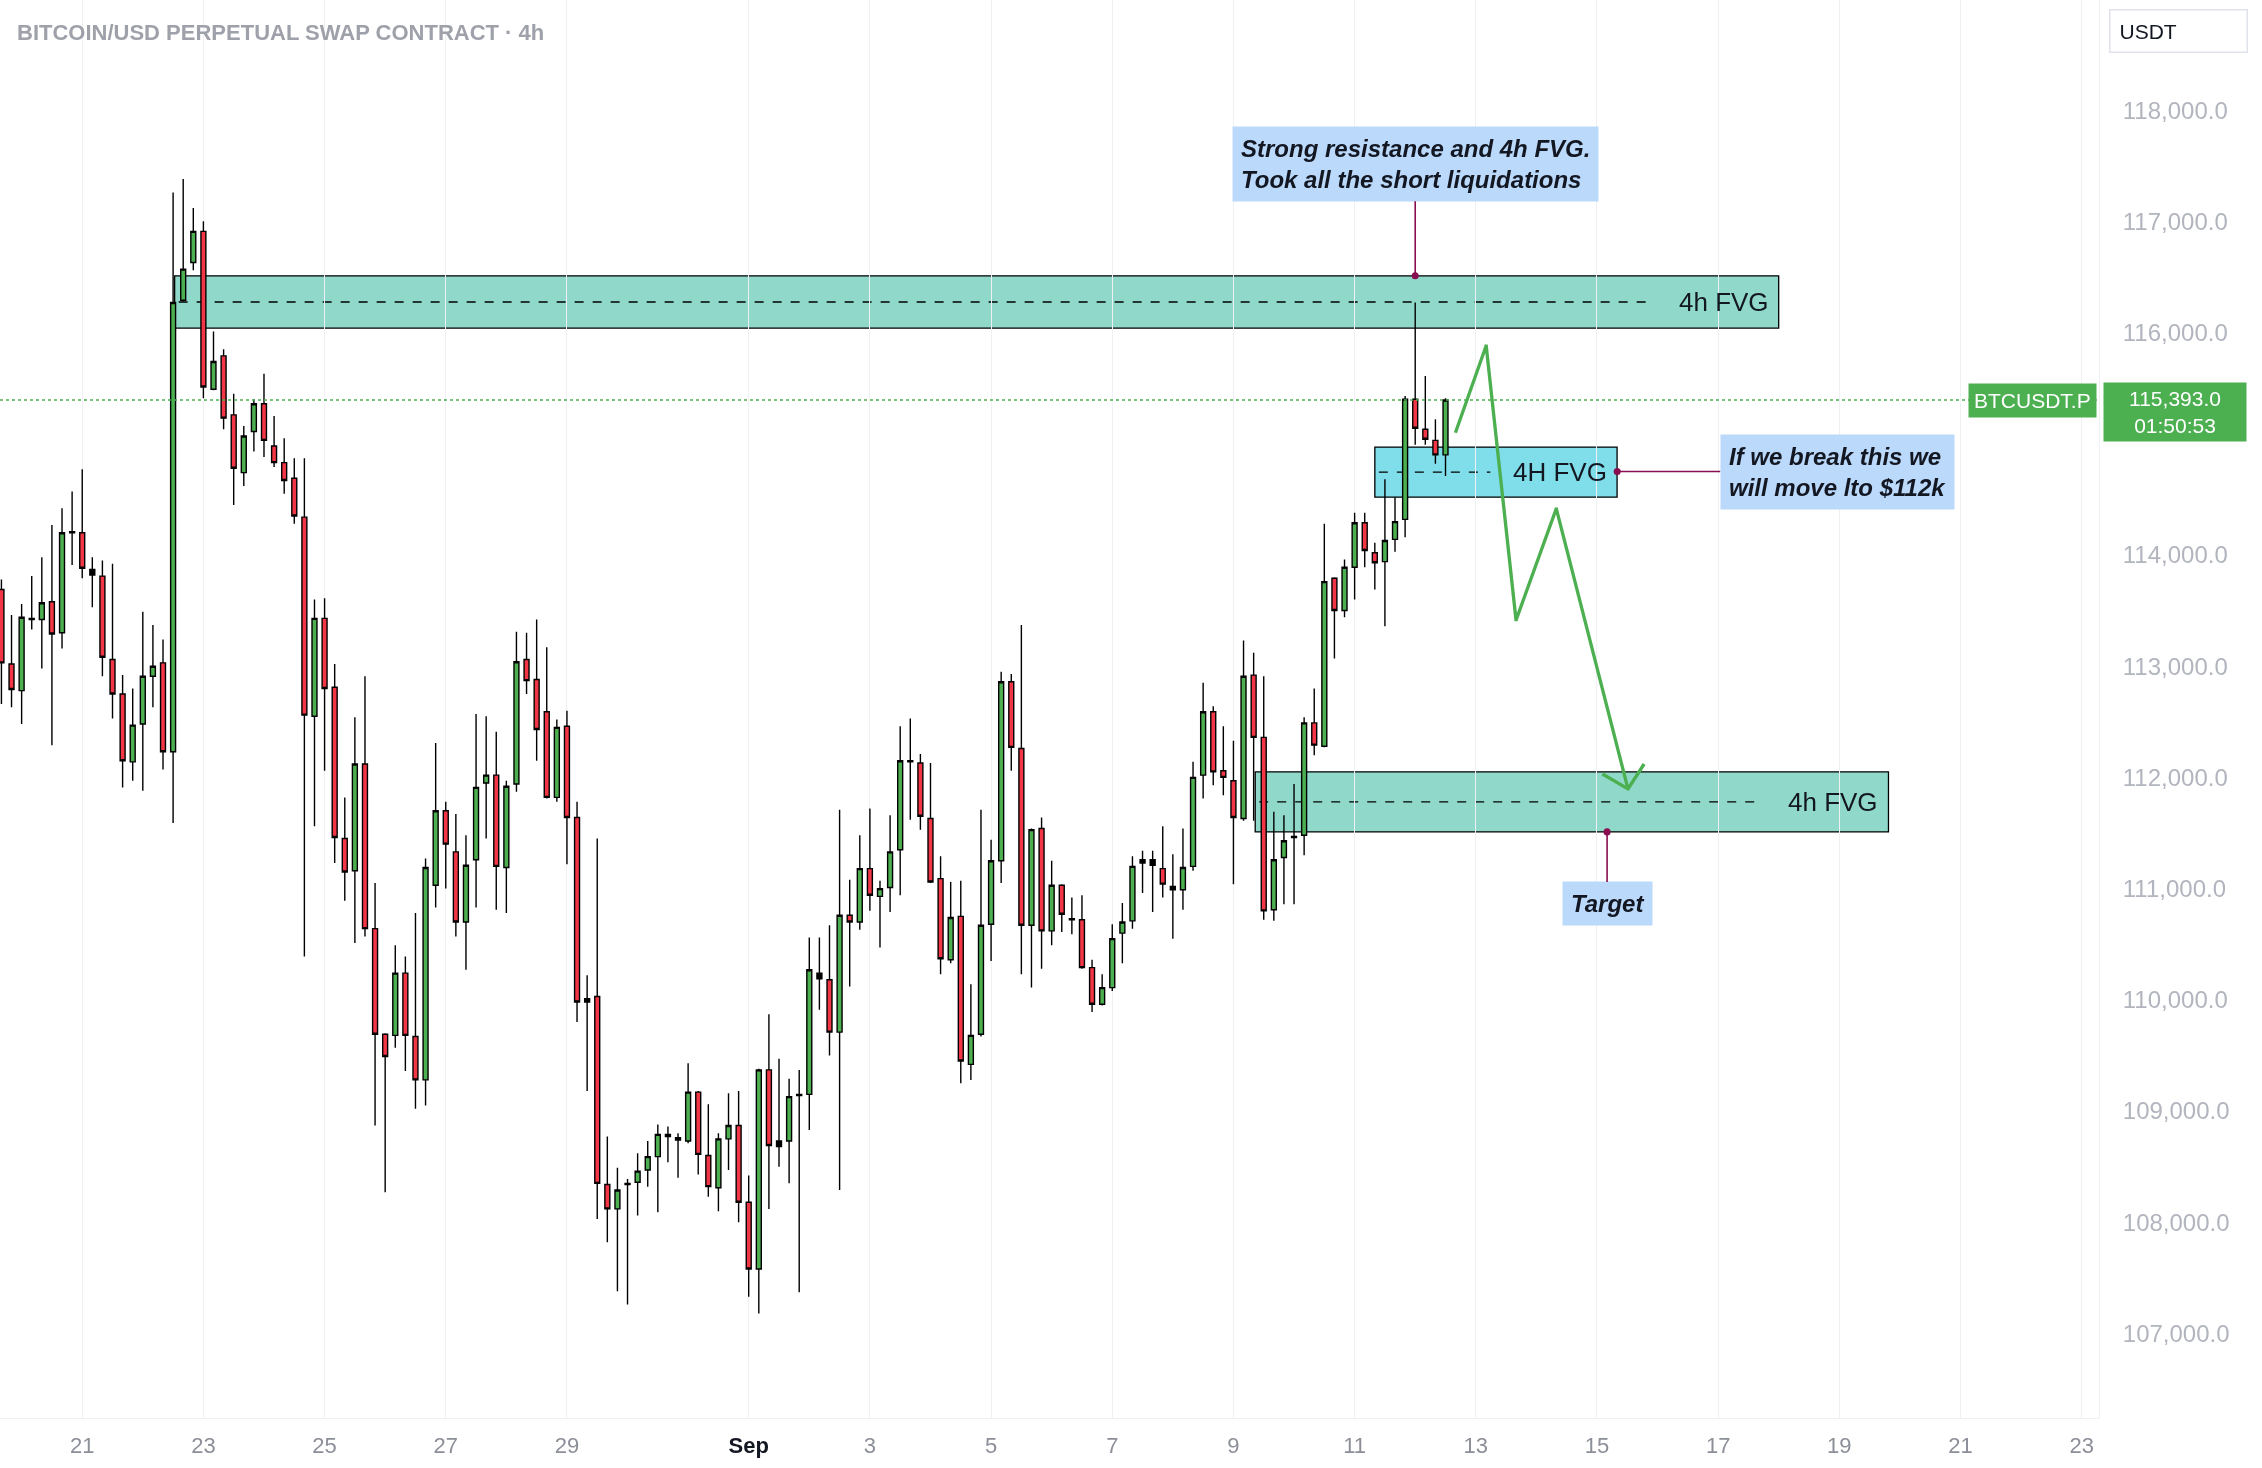 This screenshot has height=1468, width=2262. Describe the element at coordinates (2176, 1111) in the screenshot. I see `y-tick-label: 109,000.0` at that location.